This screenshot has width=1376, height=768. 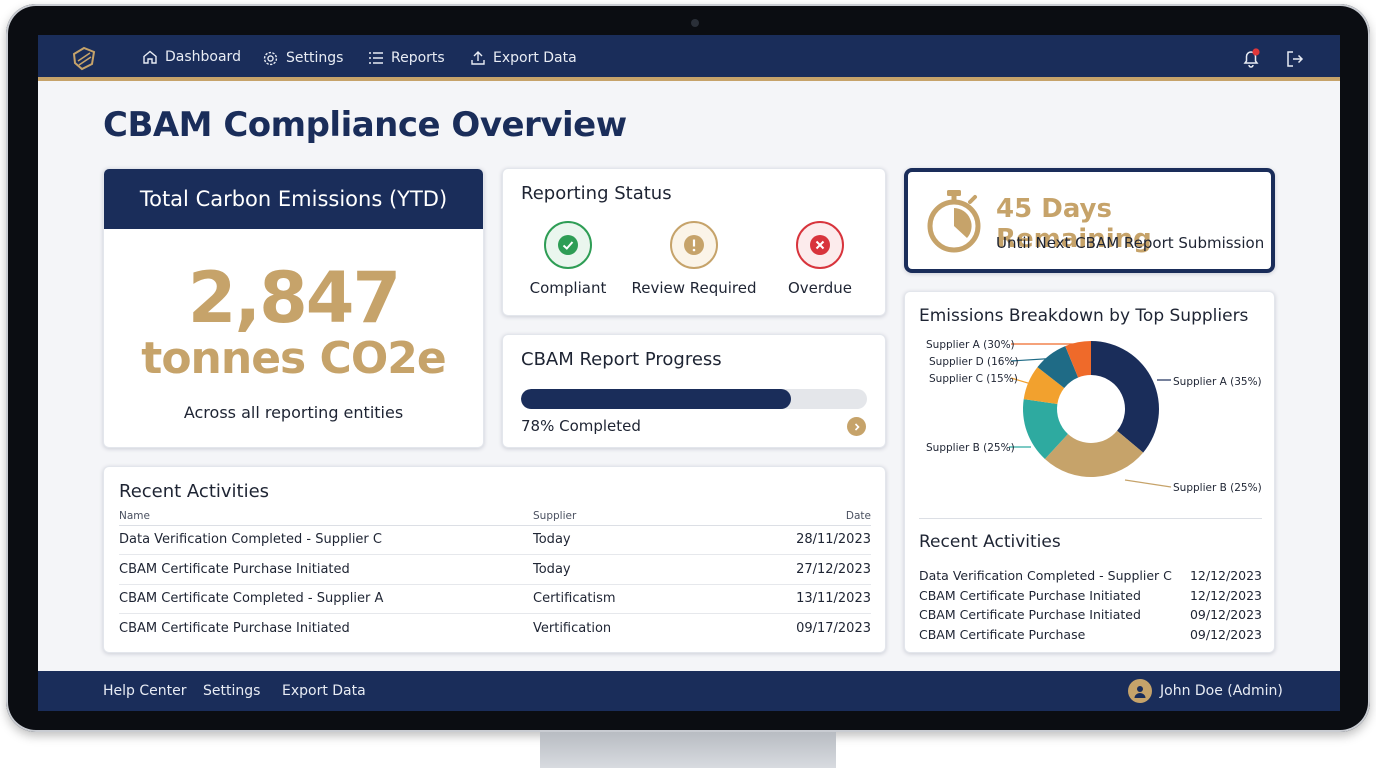 What do you see at coordinates (656, 399) in the screenshot?
I see `progress-bar-fill` at bounding box center [656, 399].